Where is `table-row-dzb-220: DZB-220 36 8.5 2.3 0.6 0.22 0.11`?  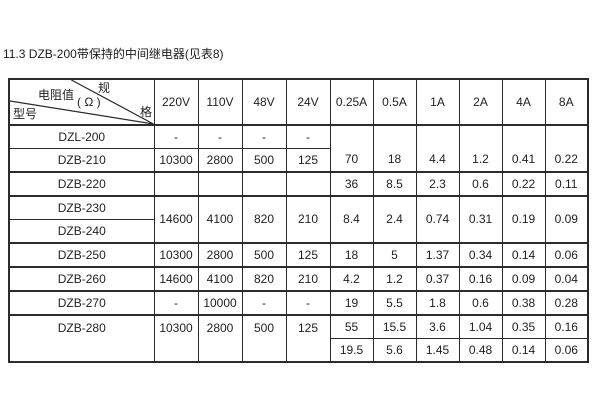
table-row-dzb-220: DZB-220 36 8.5 2.3 0.6 0.22 0.11 is located at coordinates (298, 184).